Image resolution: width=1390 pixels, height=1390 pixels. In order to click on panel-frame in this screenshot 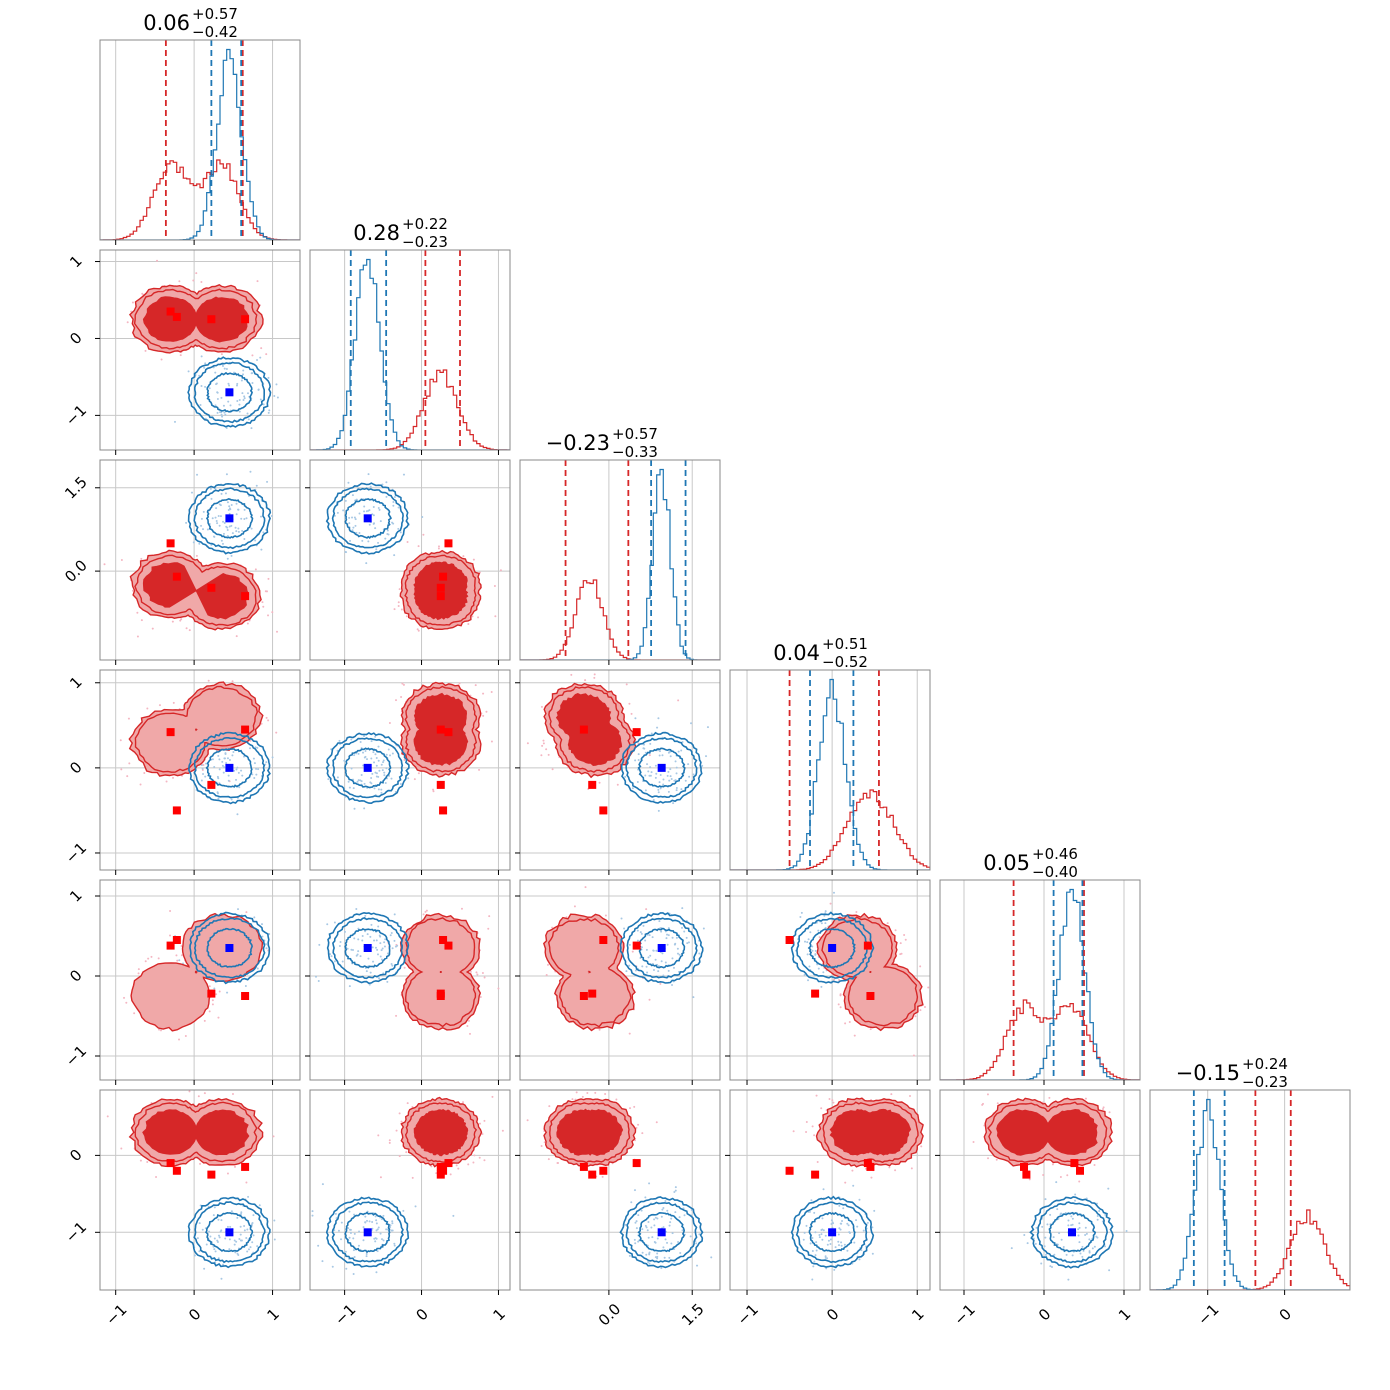, I will do `click(200, 1190)`.